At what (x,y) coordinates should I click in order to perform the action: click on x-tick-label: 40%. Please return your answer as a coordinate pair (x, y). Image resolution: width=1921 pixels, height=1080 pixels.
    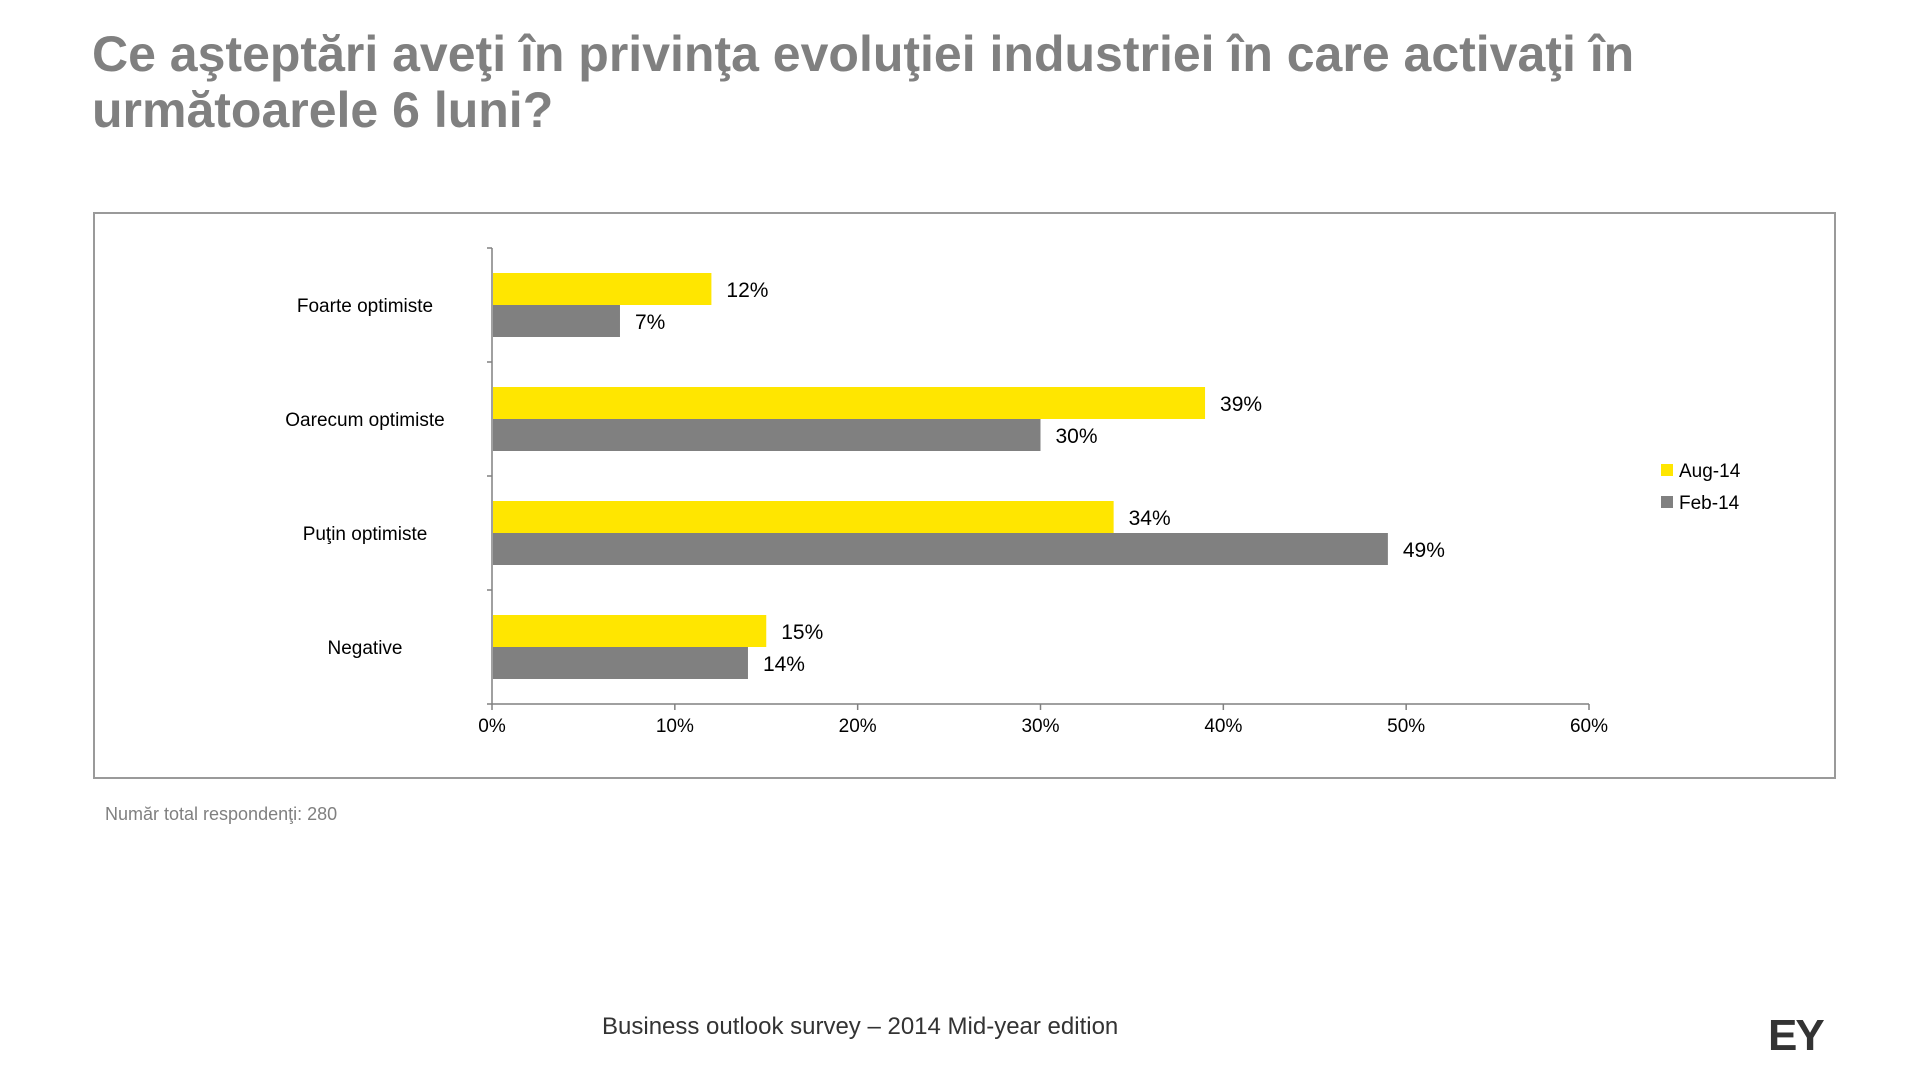
    Looking at the image, I should click on (1223, 726).